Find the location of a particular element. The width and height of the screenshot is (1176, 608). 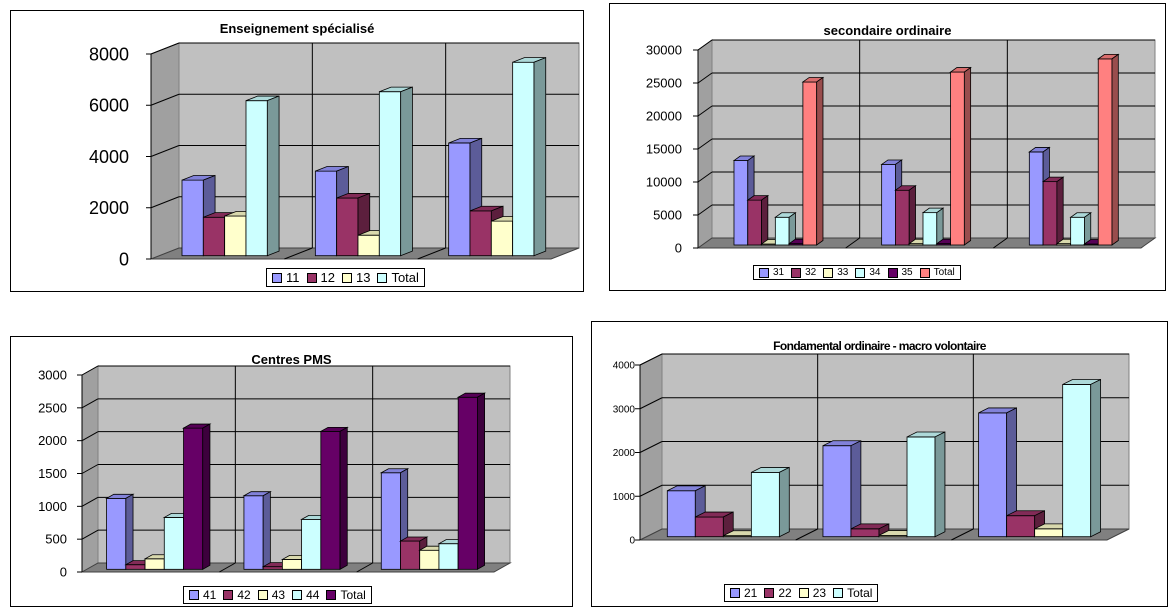

legend-item: 21 is located at coordinates (743, 593).